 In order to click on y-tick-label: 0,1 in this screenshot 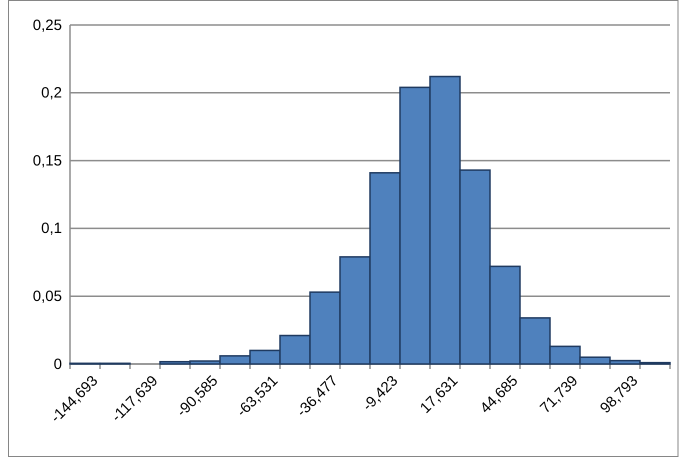, I will do `click(51, 229)`.